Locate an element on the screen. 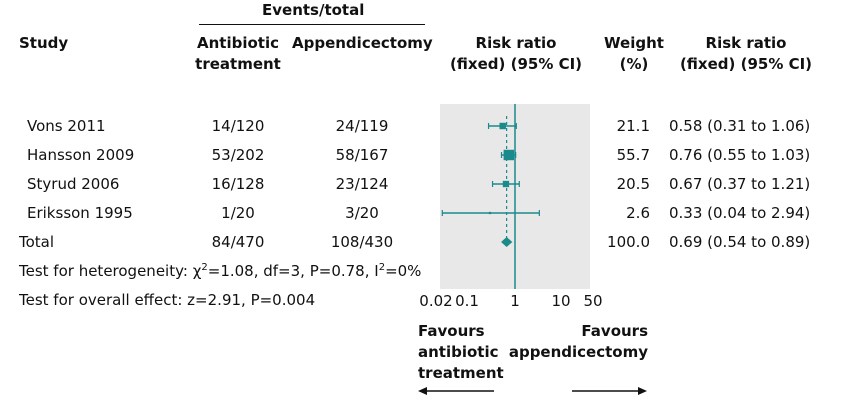 The width and height of the screenshot is (841, 409). total-appendicectomy-events: 108/430 is located at coordinates (362, 242).